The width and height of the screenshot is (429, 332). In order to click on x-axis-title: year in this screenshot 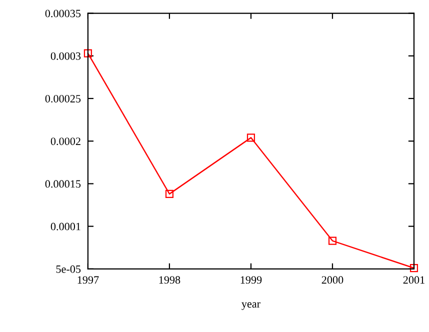, I will do `click(251, 306)`.